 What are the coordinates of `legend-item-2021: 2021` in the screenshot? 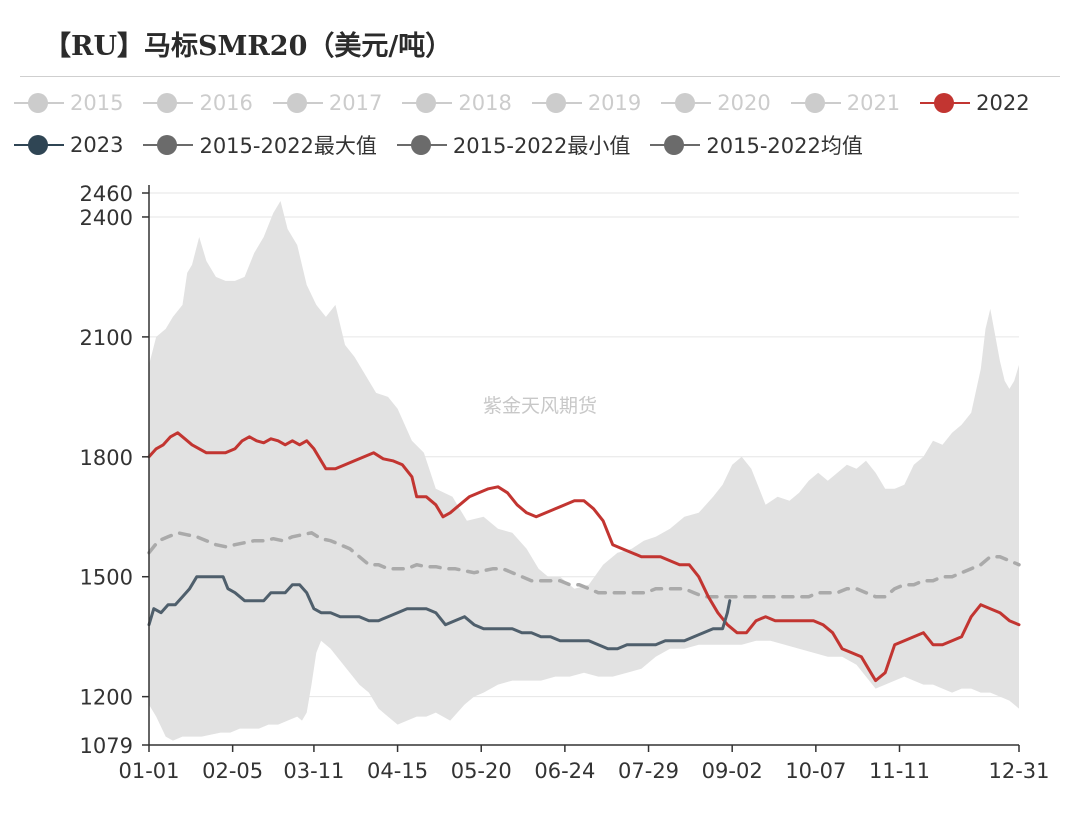 It's located at (845, 103).